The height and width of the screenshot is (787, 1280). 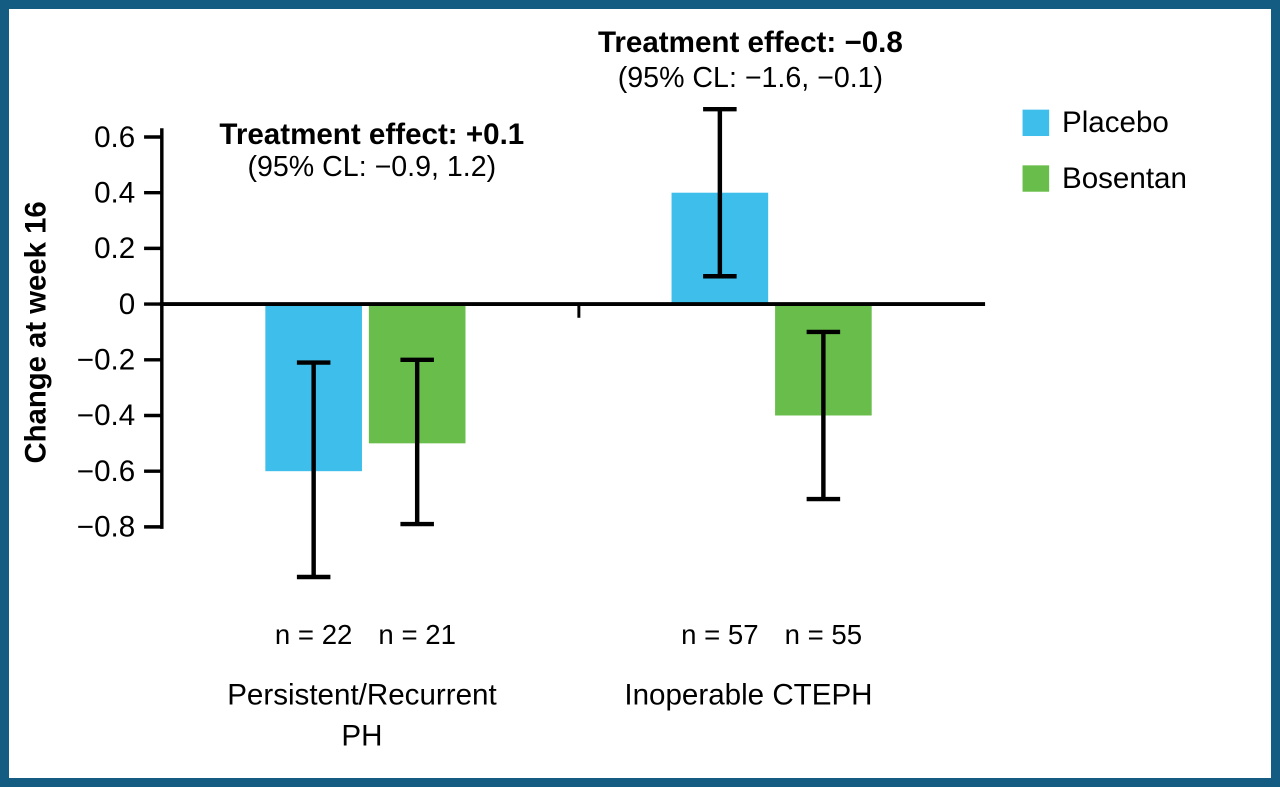 I want to click on group-label: PH, so click(x=361, y=736).